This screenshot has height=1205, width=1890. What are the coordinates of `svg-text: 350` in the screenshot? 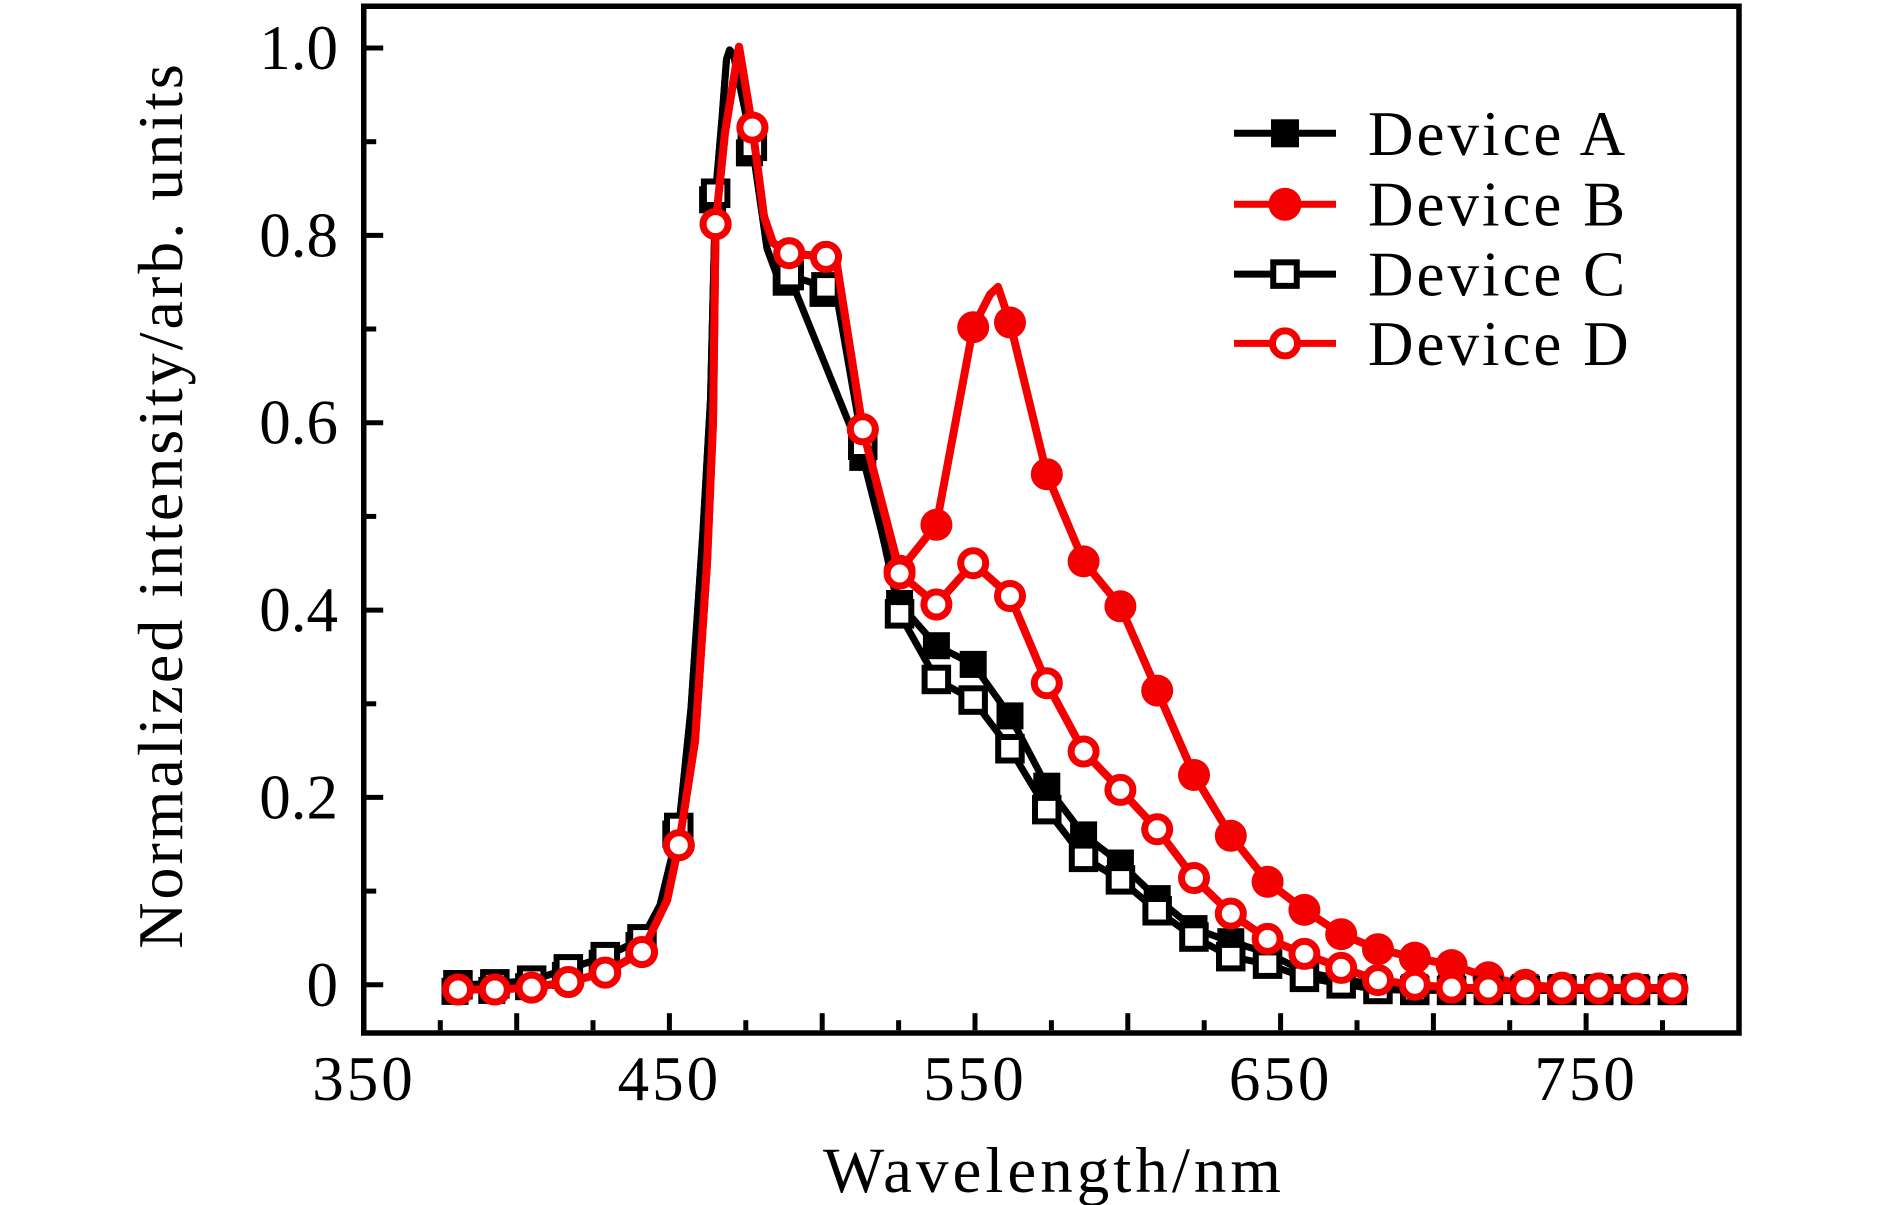 It's located at (364, 1079).